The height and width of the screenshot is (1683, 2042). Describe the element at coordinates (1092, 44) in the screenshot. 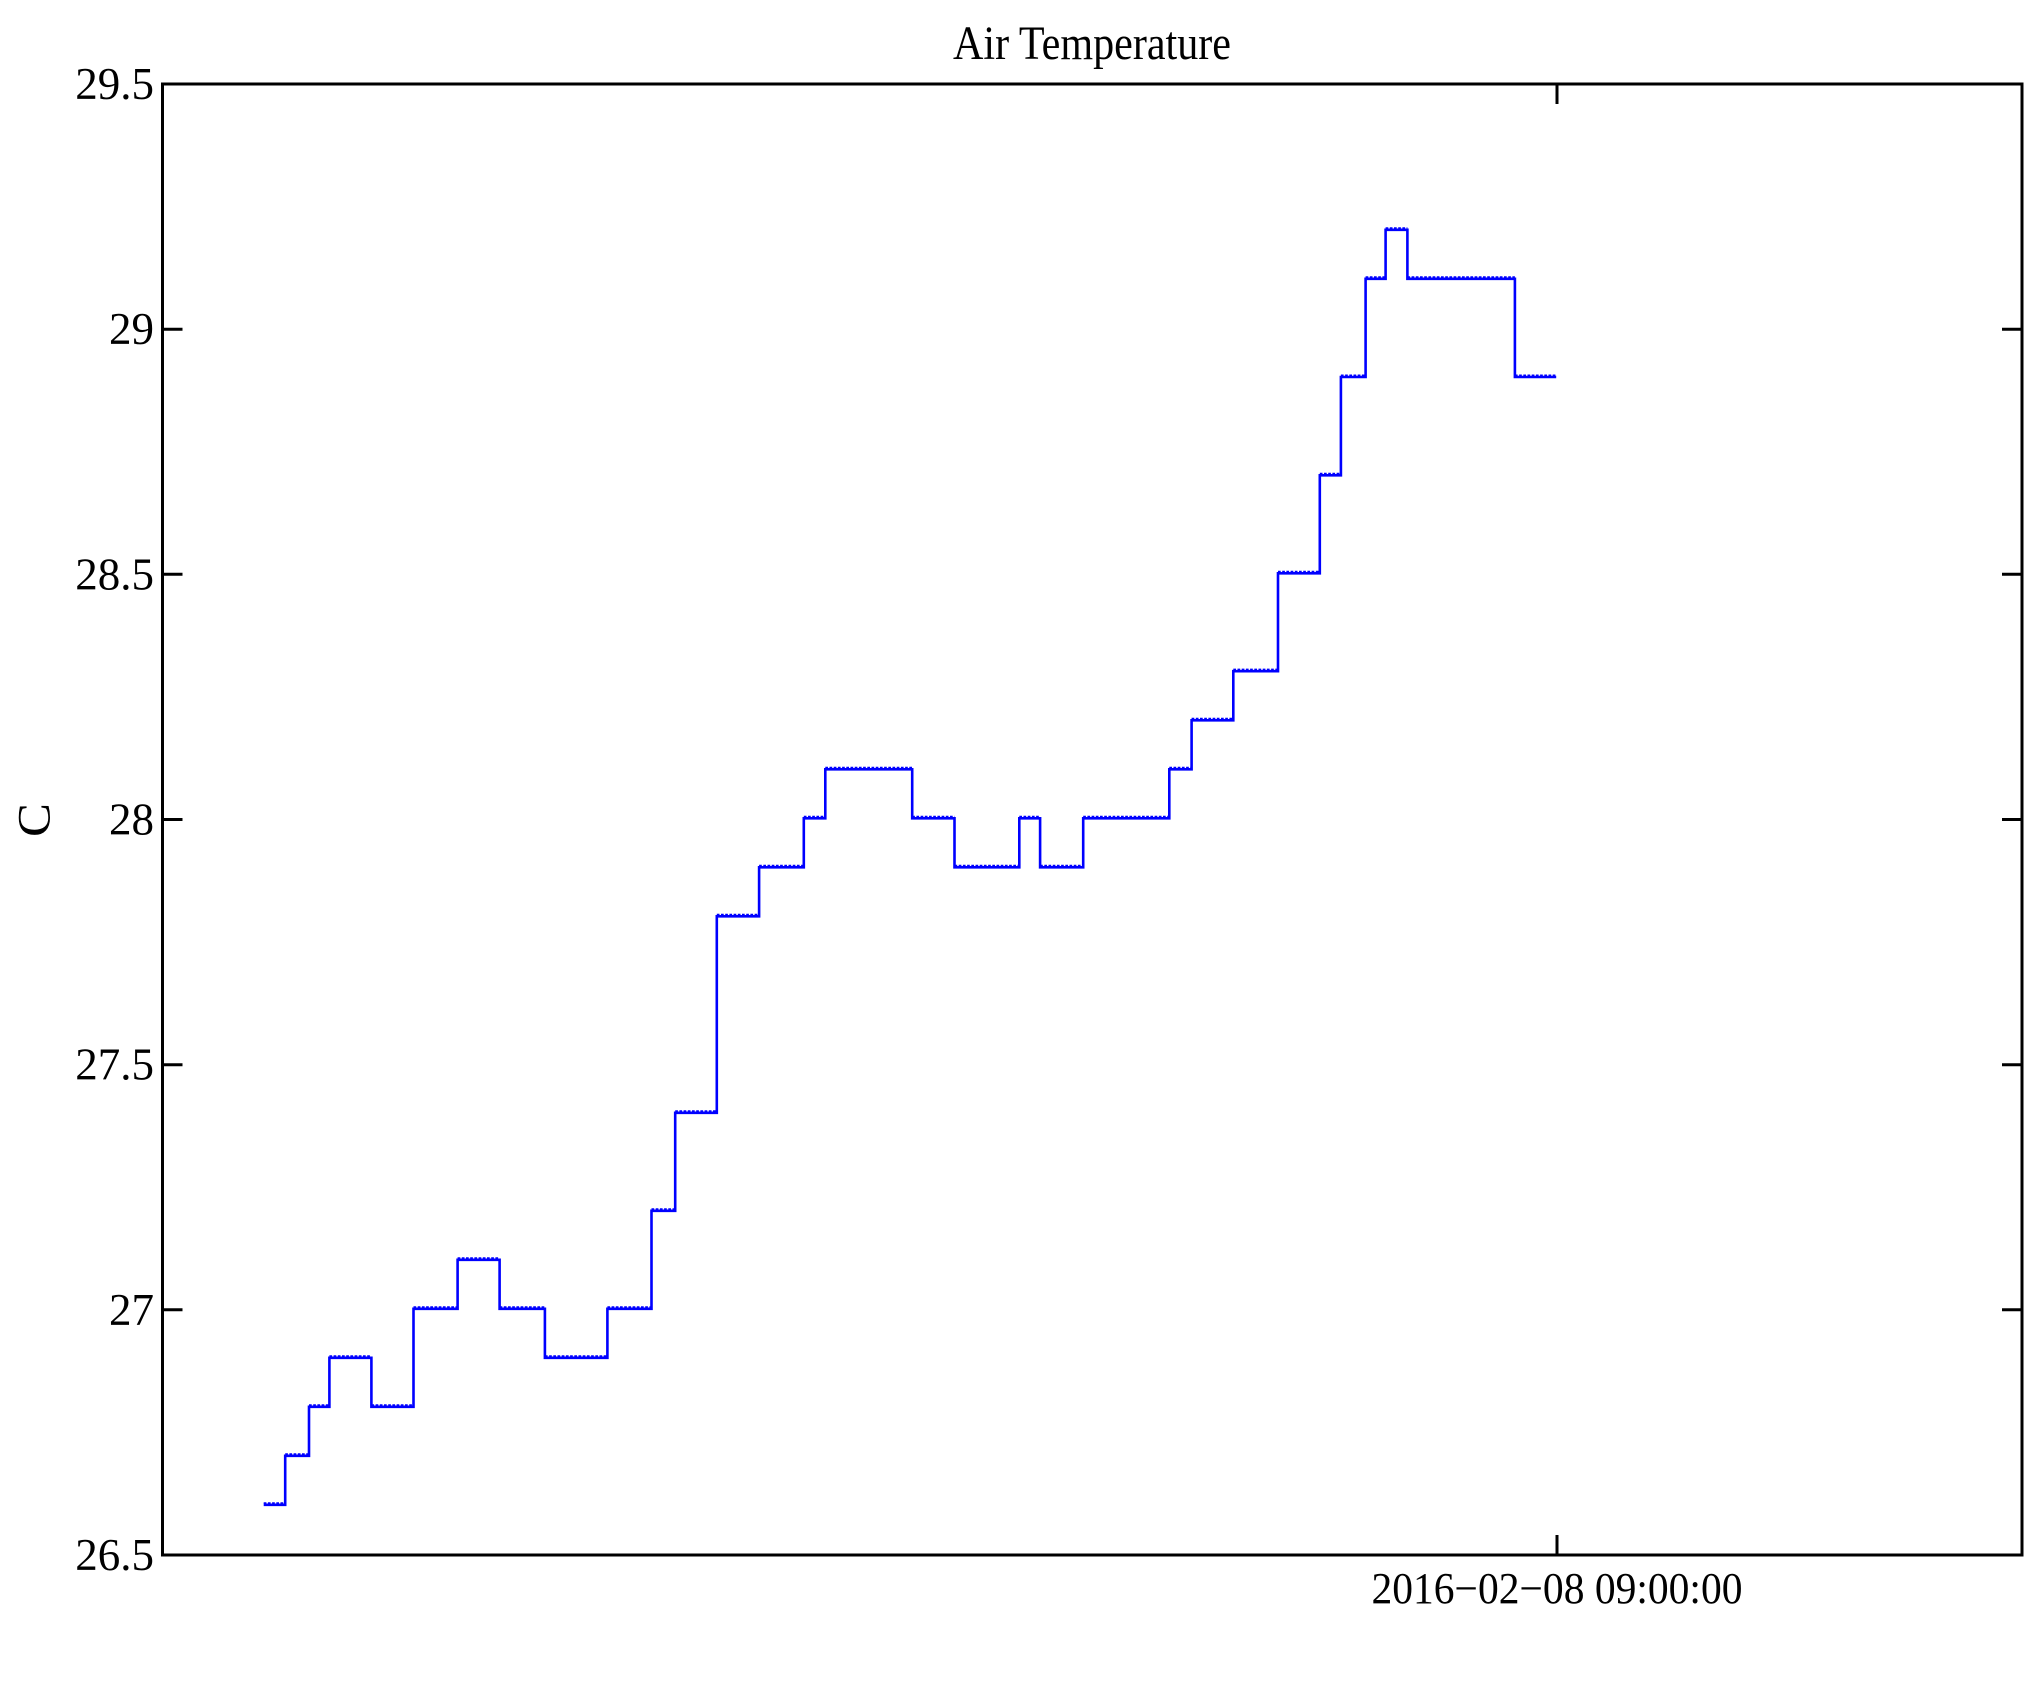

I see `svg-text: Air Temperature` at that location.